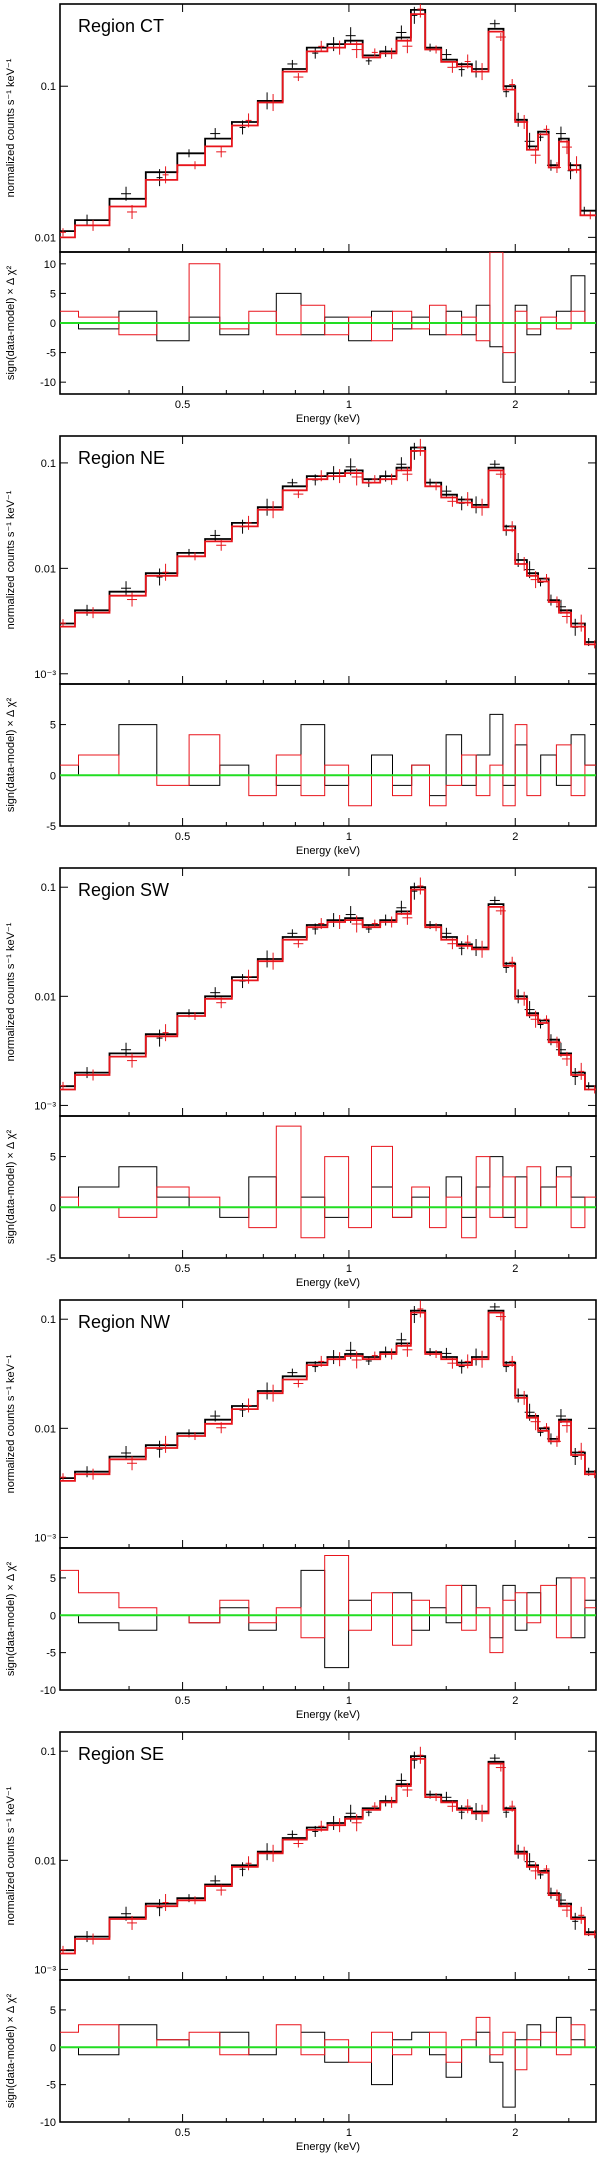 The width and height of the screenshot is (600, 2184). What do you see at coordinates (182, 2133) in the screenshot?
I see `x-tick-label: 0.5` at bounding box center [182, 2133].